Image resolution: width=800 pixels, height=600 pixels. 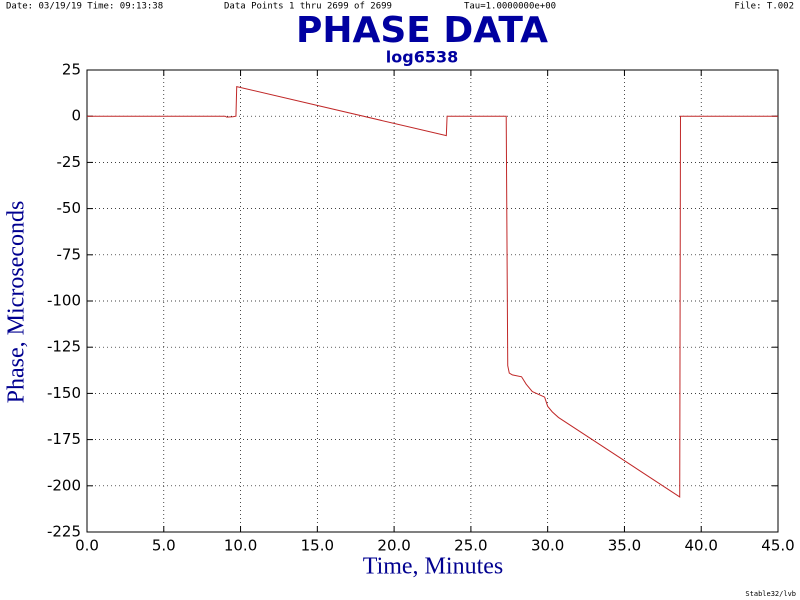 What do you see at coordinates (777, 546) in the screenshot?
I see `x-tick-label: 45.0` at bounding box center [777, 546].